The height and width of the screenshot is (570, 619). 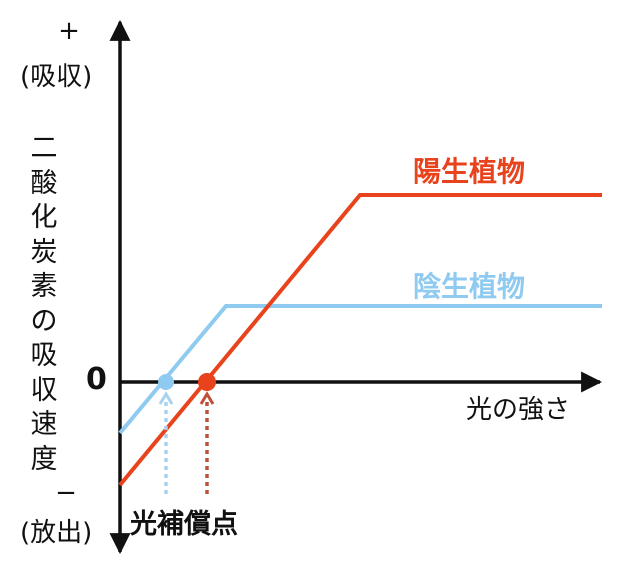 I want to click on x-axis-label: 光の強さ, so click(x=518, y=410).